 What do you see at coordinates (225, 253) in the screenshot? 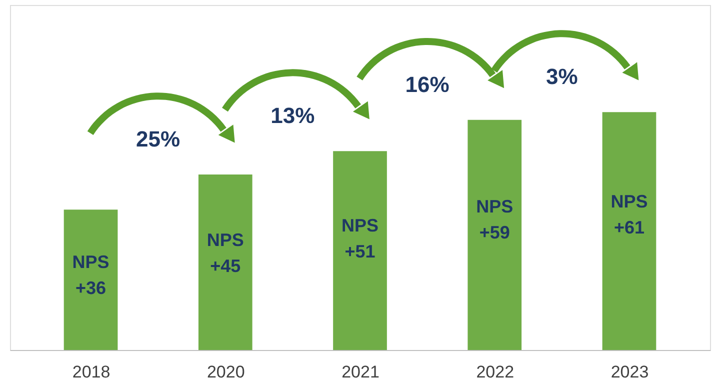
I see `data-label: NPS +45` at bounding box center [225, 253].